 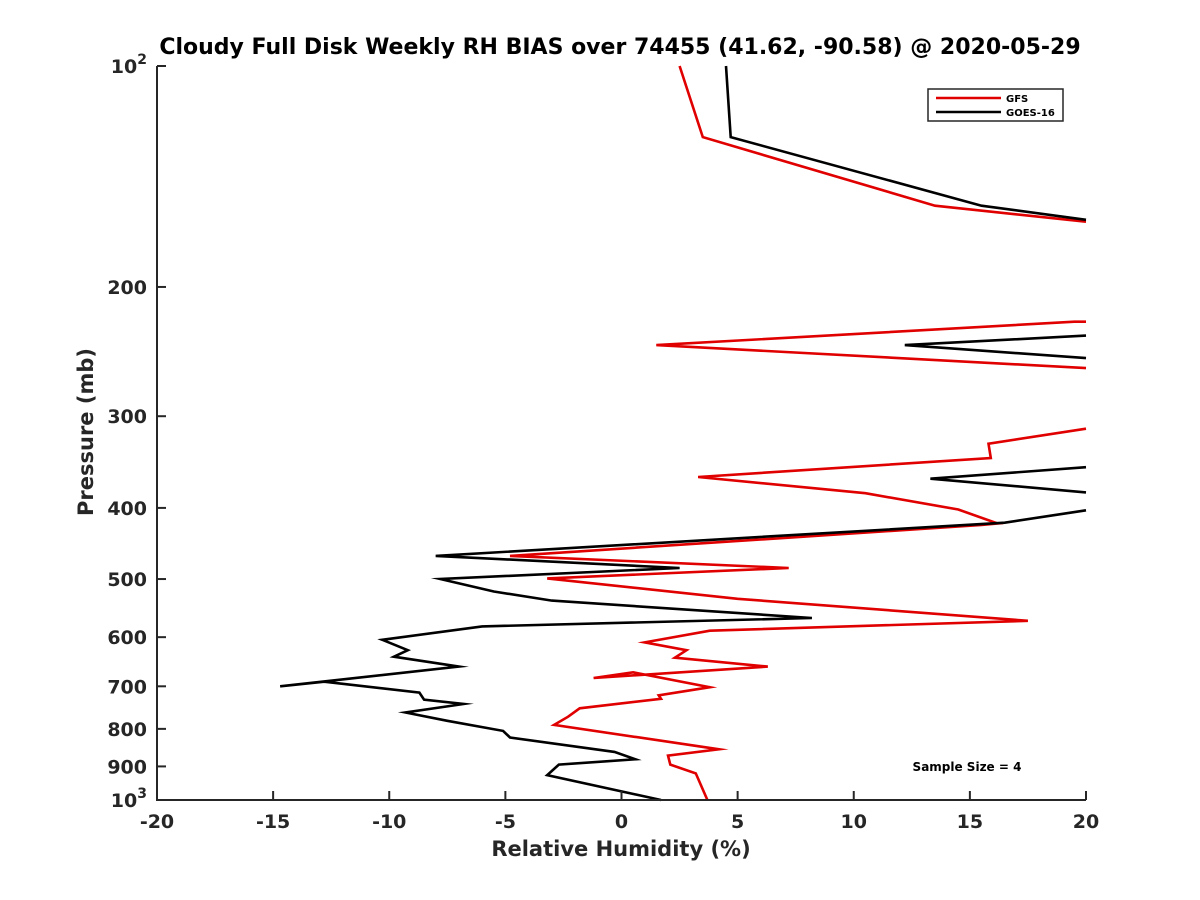 I want to click on y-axis-title: Pressure (mb), so click(x=86, y=432).